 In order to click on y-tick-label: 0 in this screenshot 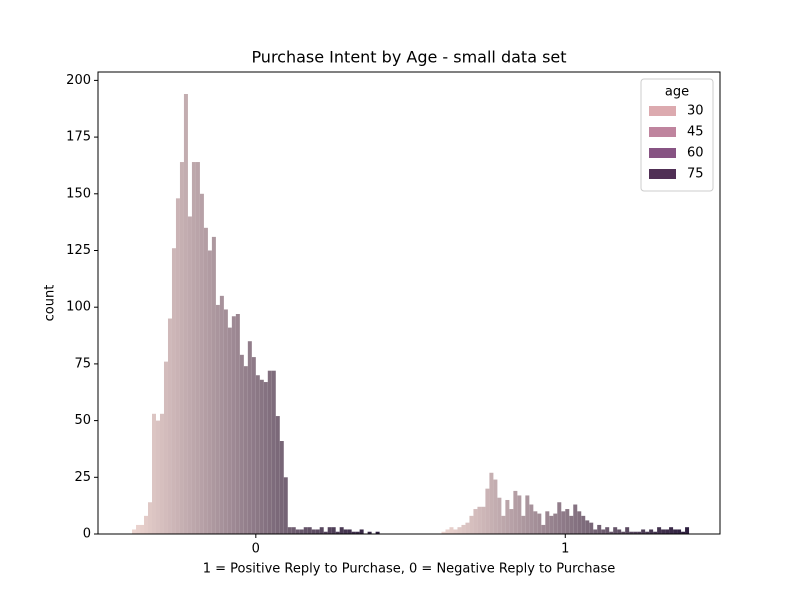, I will do `click(87, 534)`.